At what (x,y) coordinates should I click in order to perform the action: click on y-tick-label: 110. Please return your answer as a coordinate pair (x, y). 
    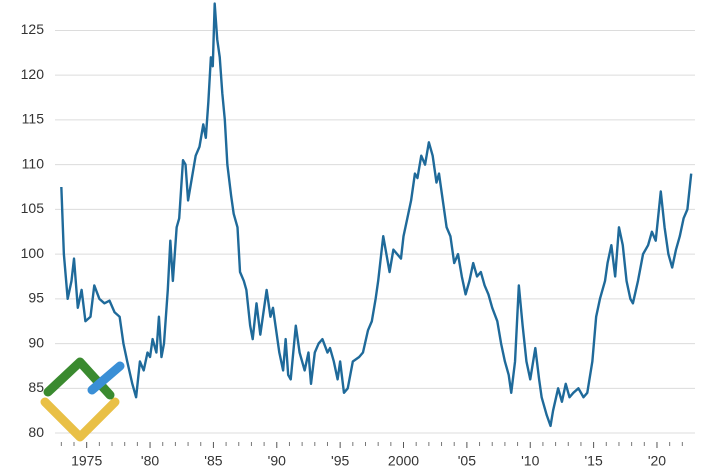
    Looking at the image, I should click on (33, 163).